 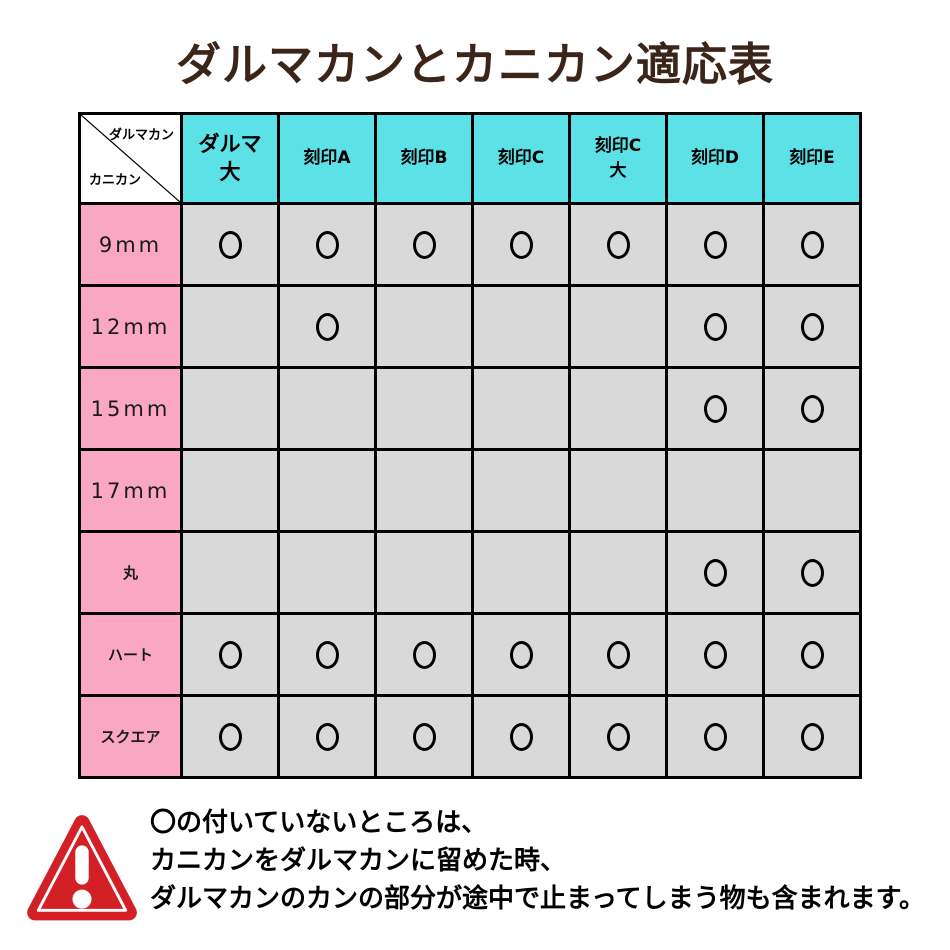 I want to click on corner-cell: ダルマカン カニカン, so click(x=130, y=158).